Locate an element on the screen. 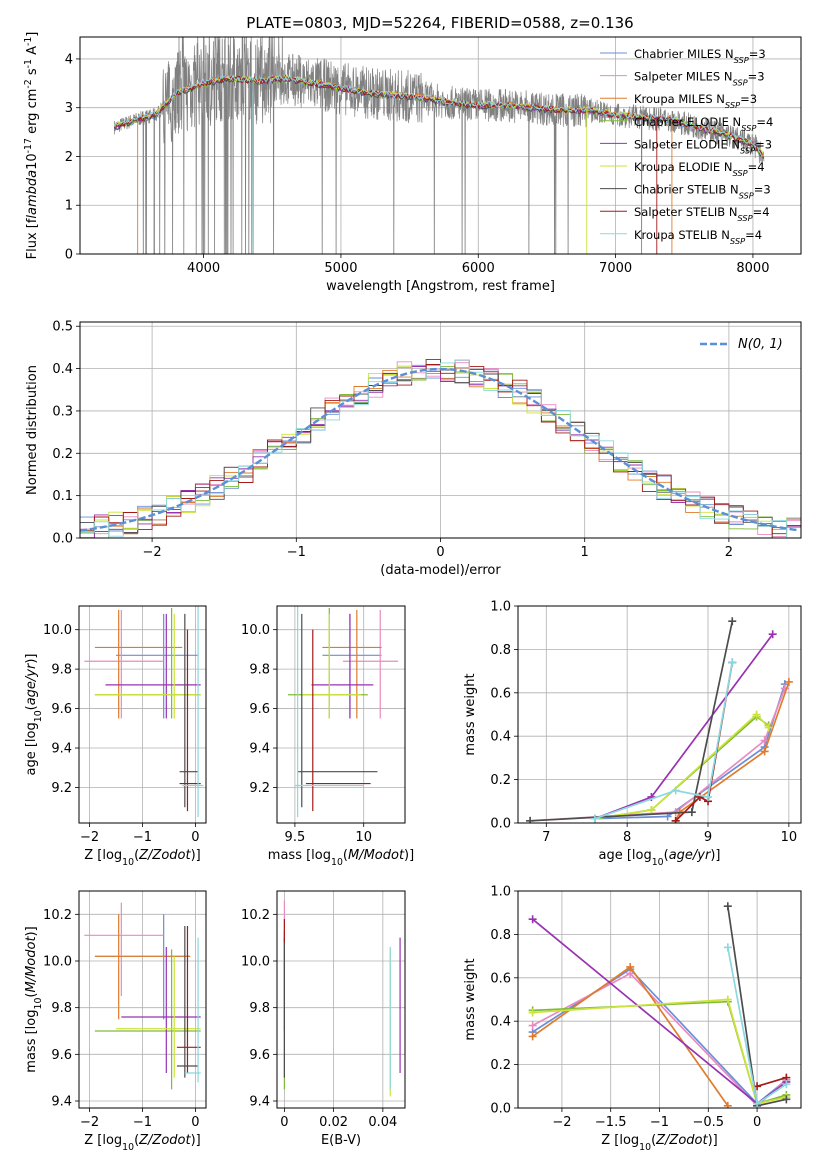  x-tick-label: 7 is located at coordinates (546, 837).